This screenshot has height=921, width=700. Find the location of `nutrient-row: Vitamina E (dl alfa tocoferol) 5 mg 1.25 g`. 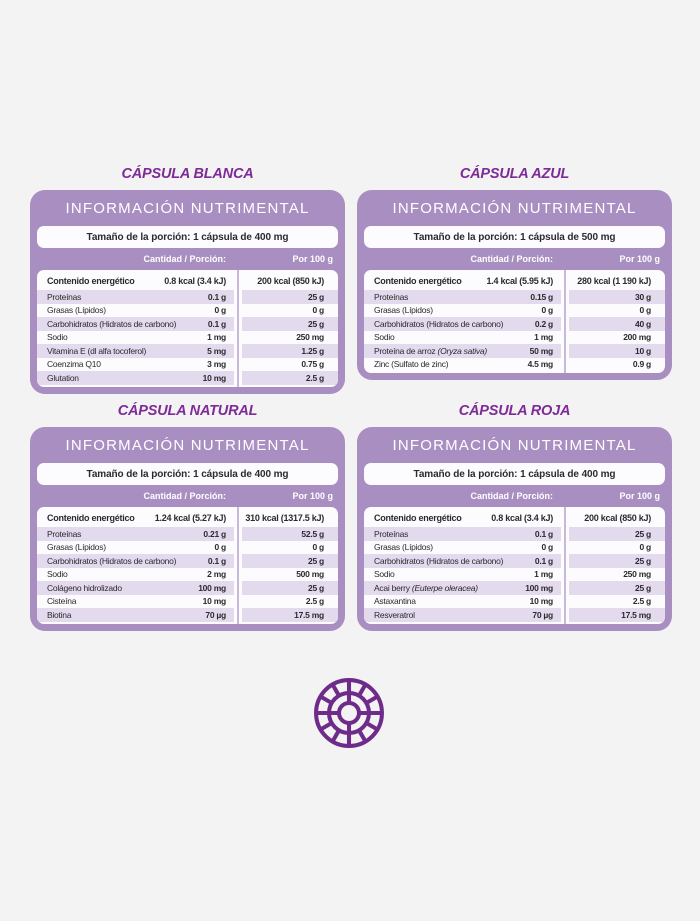

nutrient-row: Vitamina E (dl alfa tocoferol) 5 mg 1.25 g is located at coordinates (187, 351).